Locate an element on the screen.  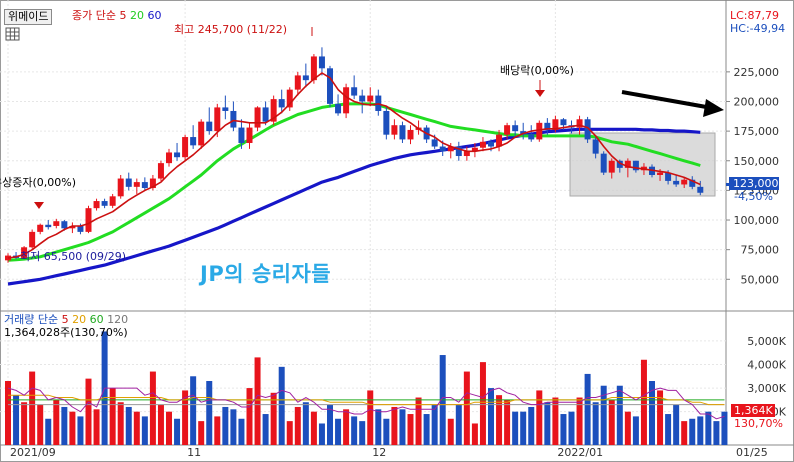
current-price-tag is located at coordinates (754, 183).